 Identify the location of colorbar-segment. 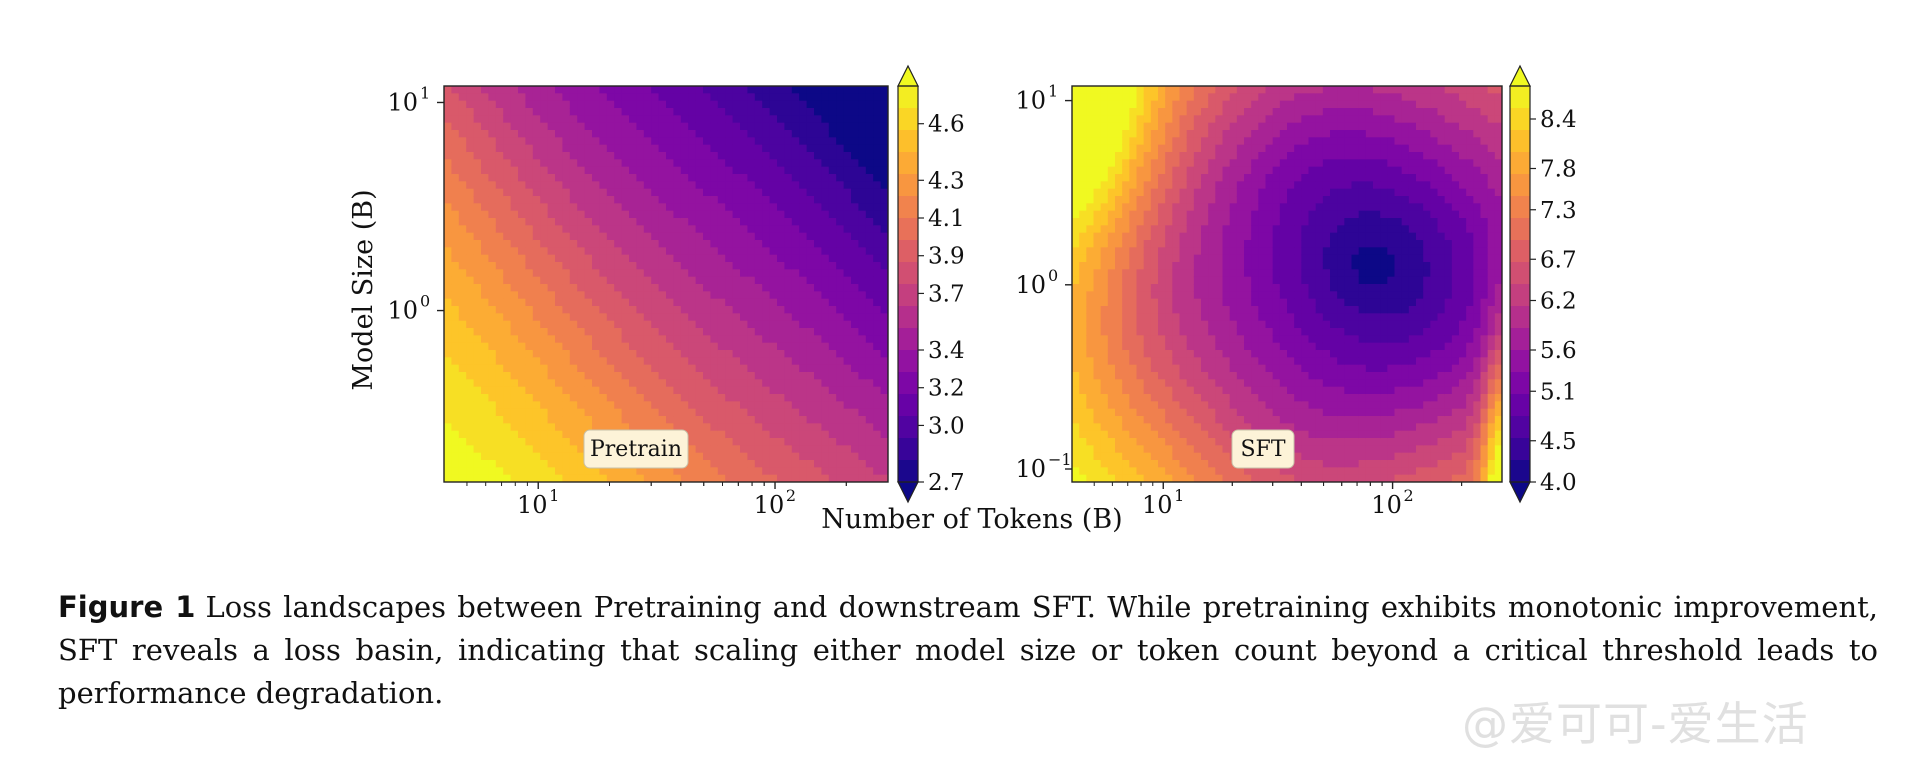
(908, 339).